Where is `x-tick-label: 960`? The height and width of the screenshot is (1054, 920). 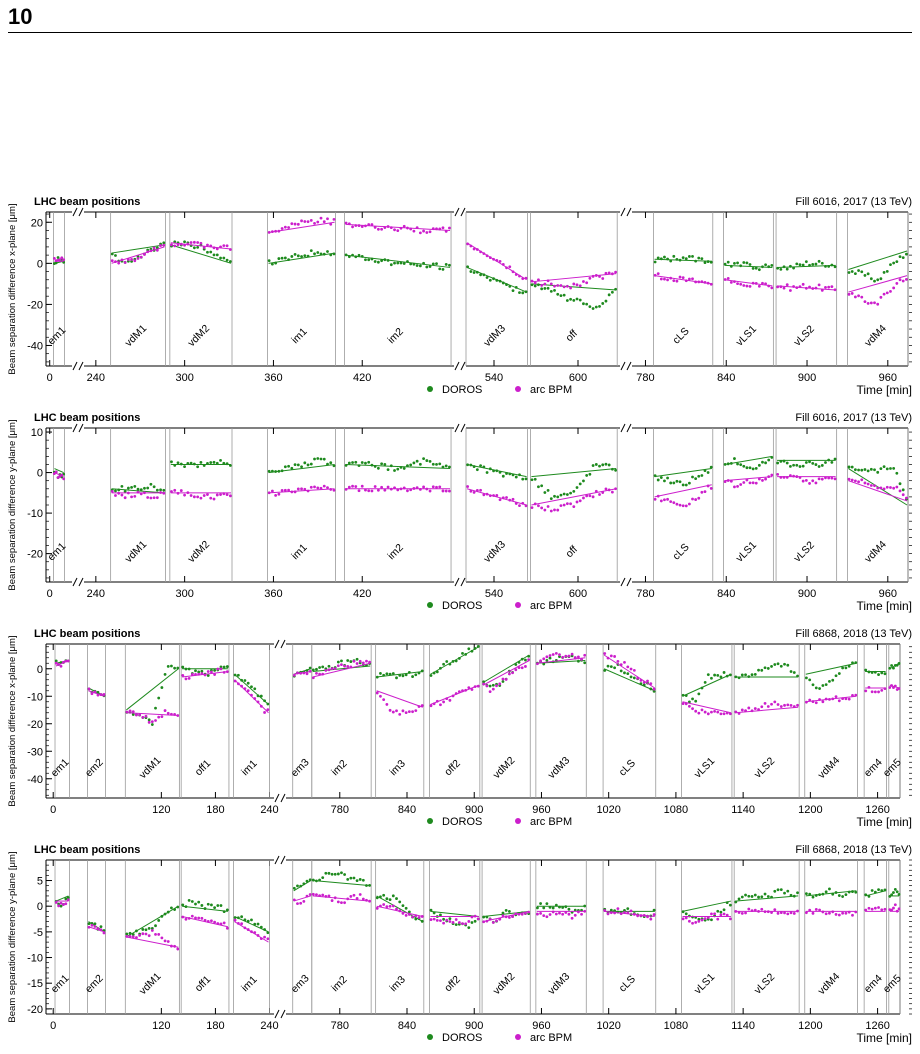 x-tick-label: 960 is located at coordinates (888, 378).